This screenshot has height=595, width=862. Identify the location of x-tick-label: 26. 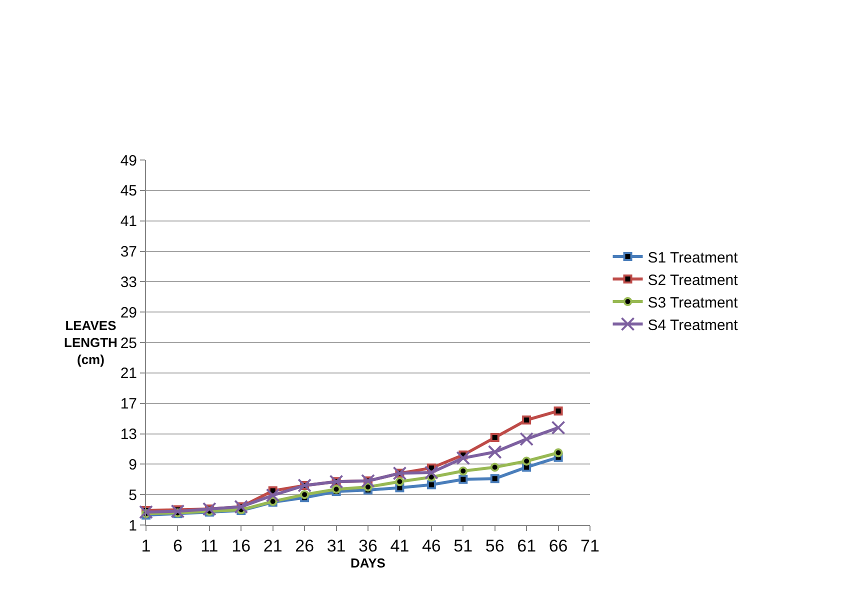
(304, 546).